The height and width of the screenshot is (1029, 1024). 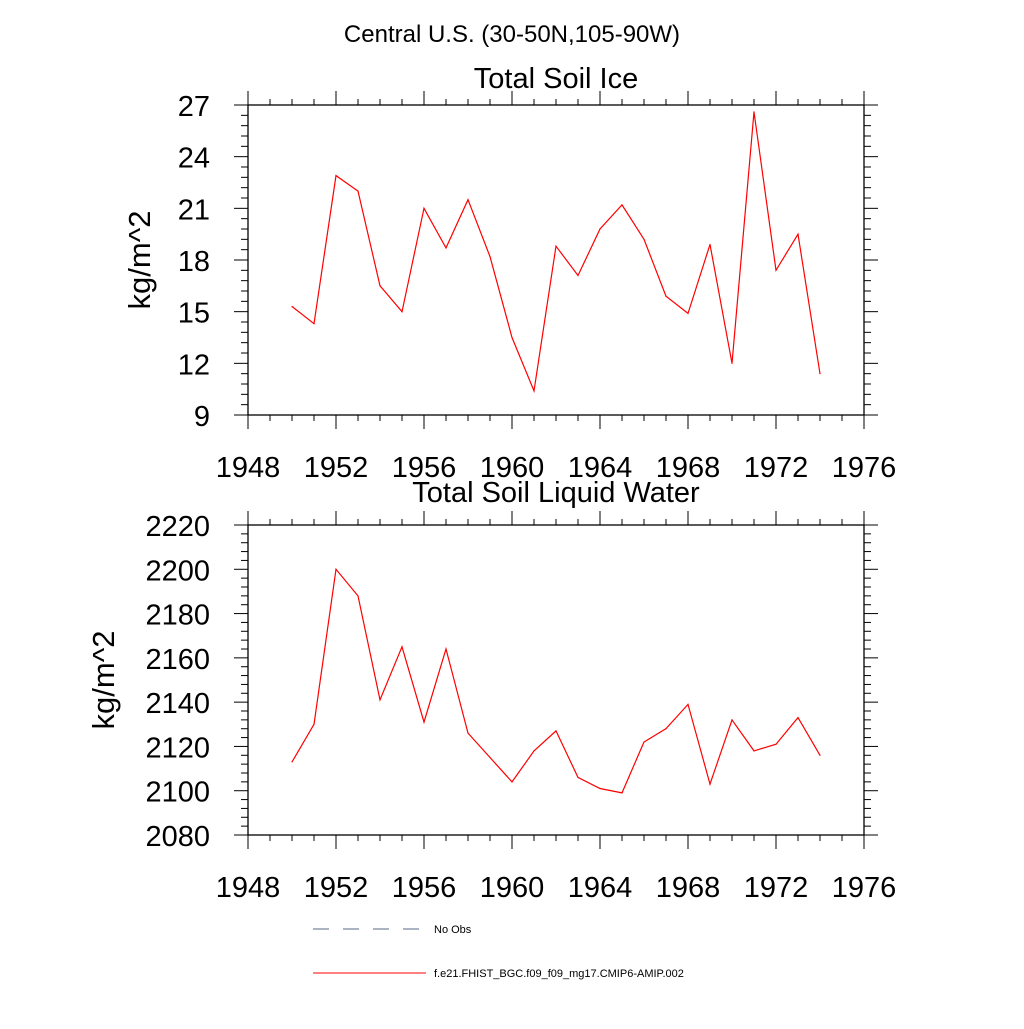 What do you see at coordinates (177, 837) in the screenshot?
I see `y-tick-label: 2080` at bounding box center [177, 837].